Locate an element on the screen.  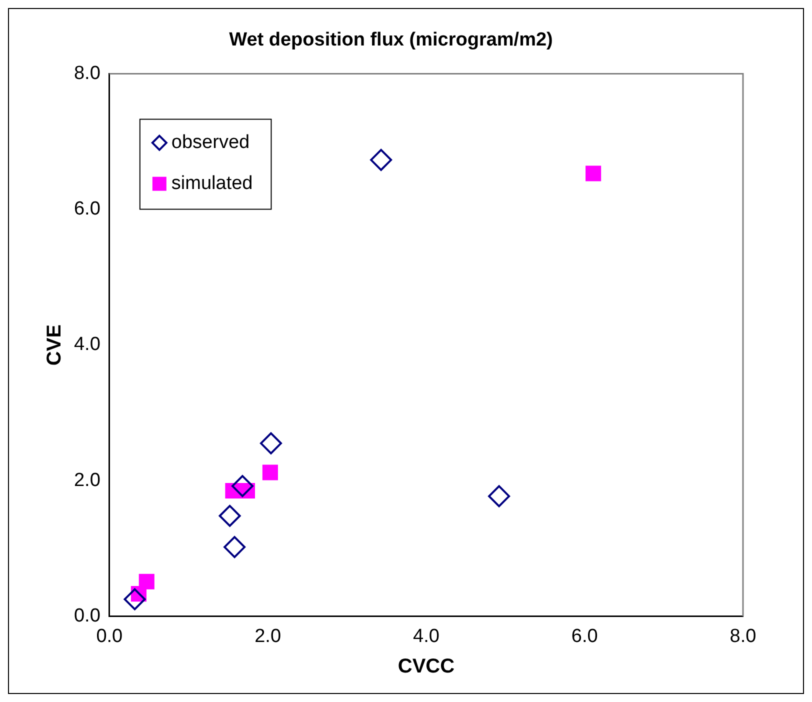
y-tick-label: 2.0 is located at coordinates (87, 480).